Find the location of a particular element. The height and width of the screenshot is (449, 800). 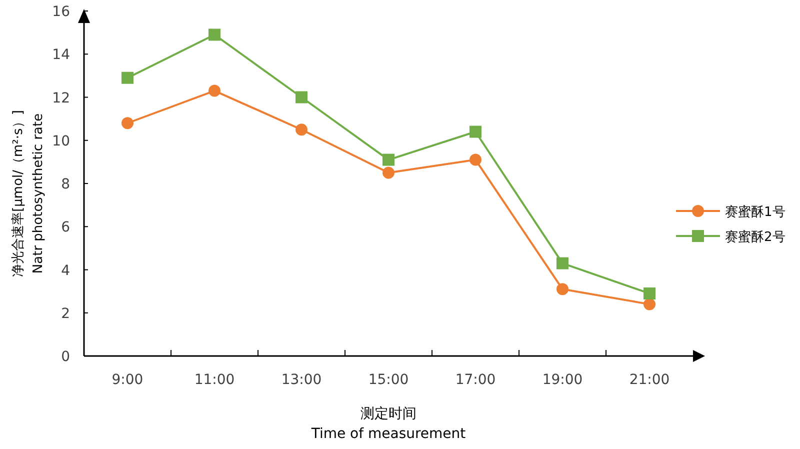

y-tick-label: 2 is located at coordinates (65, 314).